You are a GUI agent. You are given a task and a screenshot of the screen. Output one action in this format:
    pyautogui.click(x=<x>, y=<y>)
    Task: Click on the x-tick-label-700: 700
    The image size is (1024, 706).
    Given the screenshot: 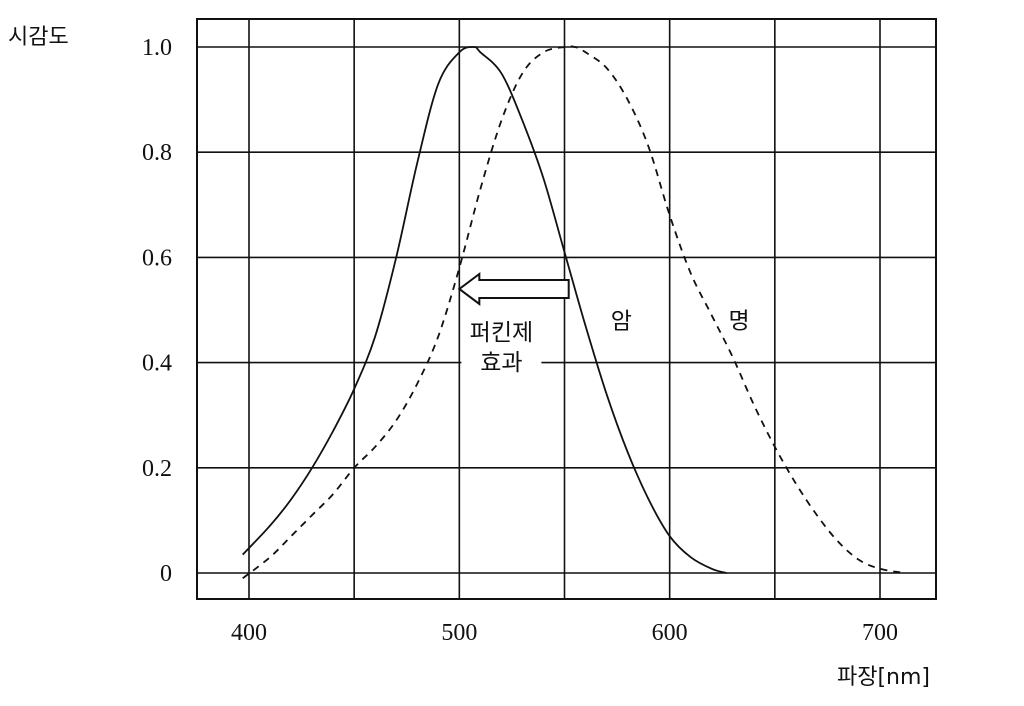 What is the action you would take?
    pyautogui.click(x=880, y=633)
    